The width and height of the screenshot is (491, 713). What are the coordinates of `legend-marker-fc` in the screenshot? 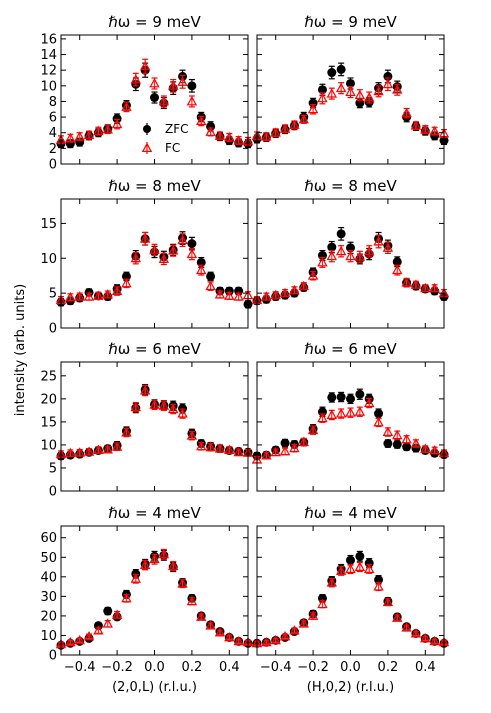 It's located at (147, 147).